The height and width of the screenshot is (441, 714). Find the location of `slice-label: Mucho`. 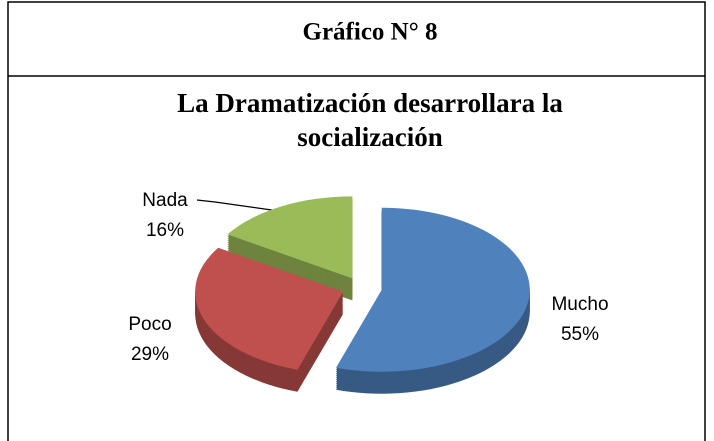

slice-label: Mucho is located at coordinates (579, 304).